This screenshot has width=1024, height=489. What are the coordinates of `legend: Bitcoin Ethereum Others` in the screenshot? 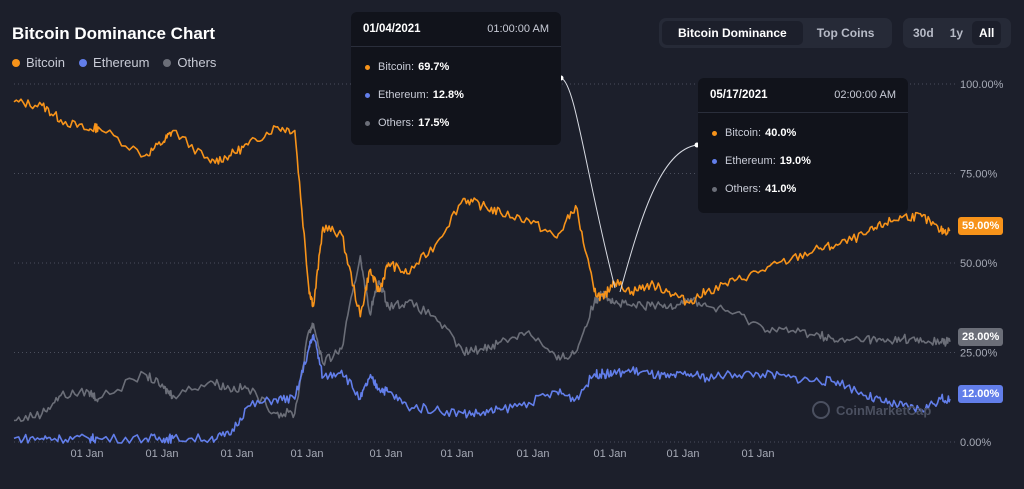 It's located at (114, 62).